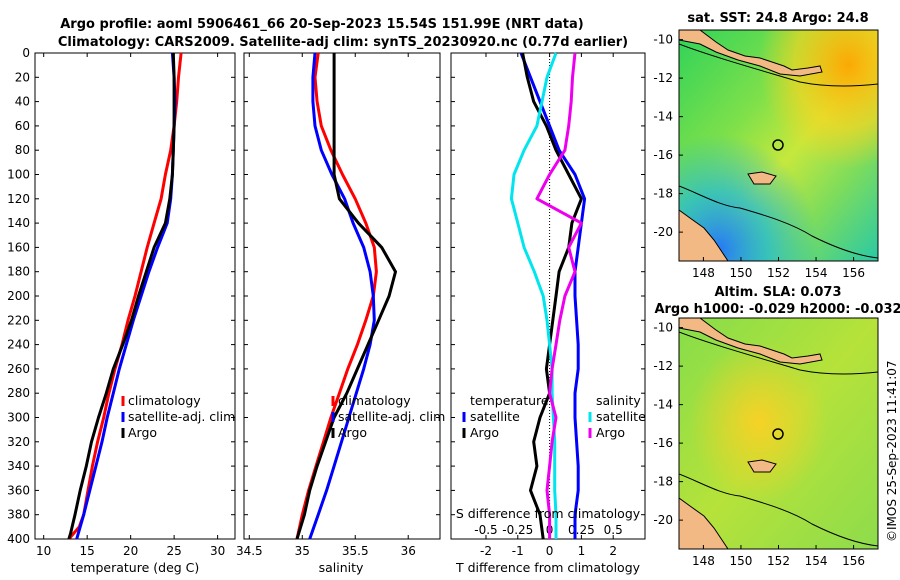  Describe the element at coordinates (408, 551) in the screenshot. I see `x-tick-label: 36` at that location.